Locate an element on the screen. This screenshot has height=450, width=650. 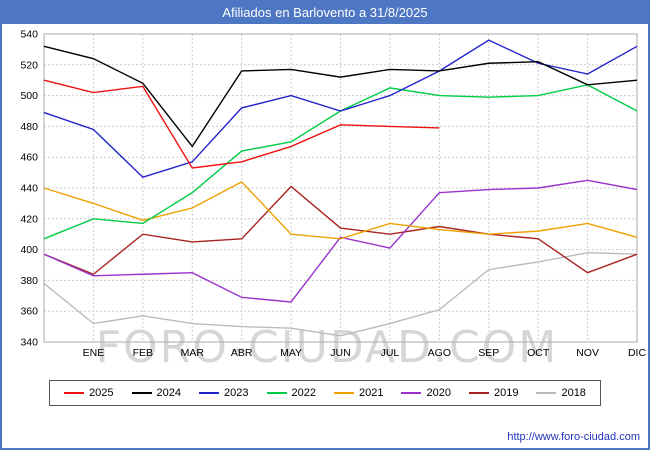
y-axis-tick-label: 360 is located at coordinates (29, 312).